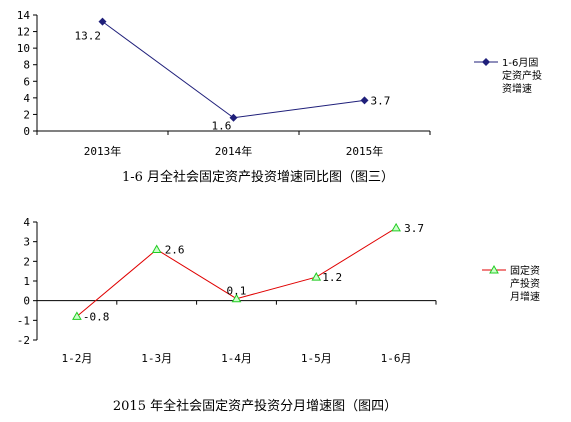 Image resolution: width=571 pixels, height=422 pixels. What do you see at coordinates (486, 62) in the screenshot?
I see `chart1-legend-marker` at bounding box center [486, 62].